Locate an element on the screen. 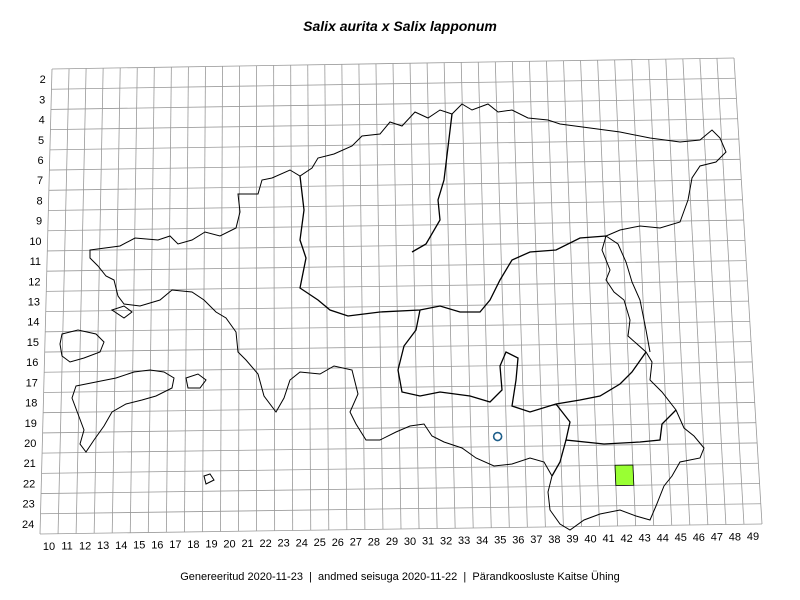  observation-square is located at coordinates (624, 475).